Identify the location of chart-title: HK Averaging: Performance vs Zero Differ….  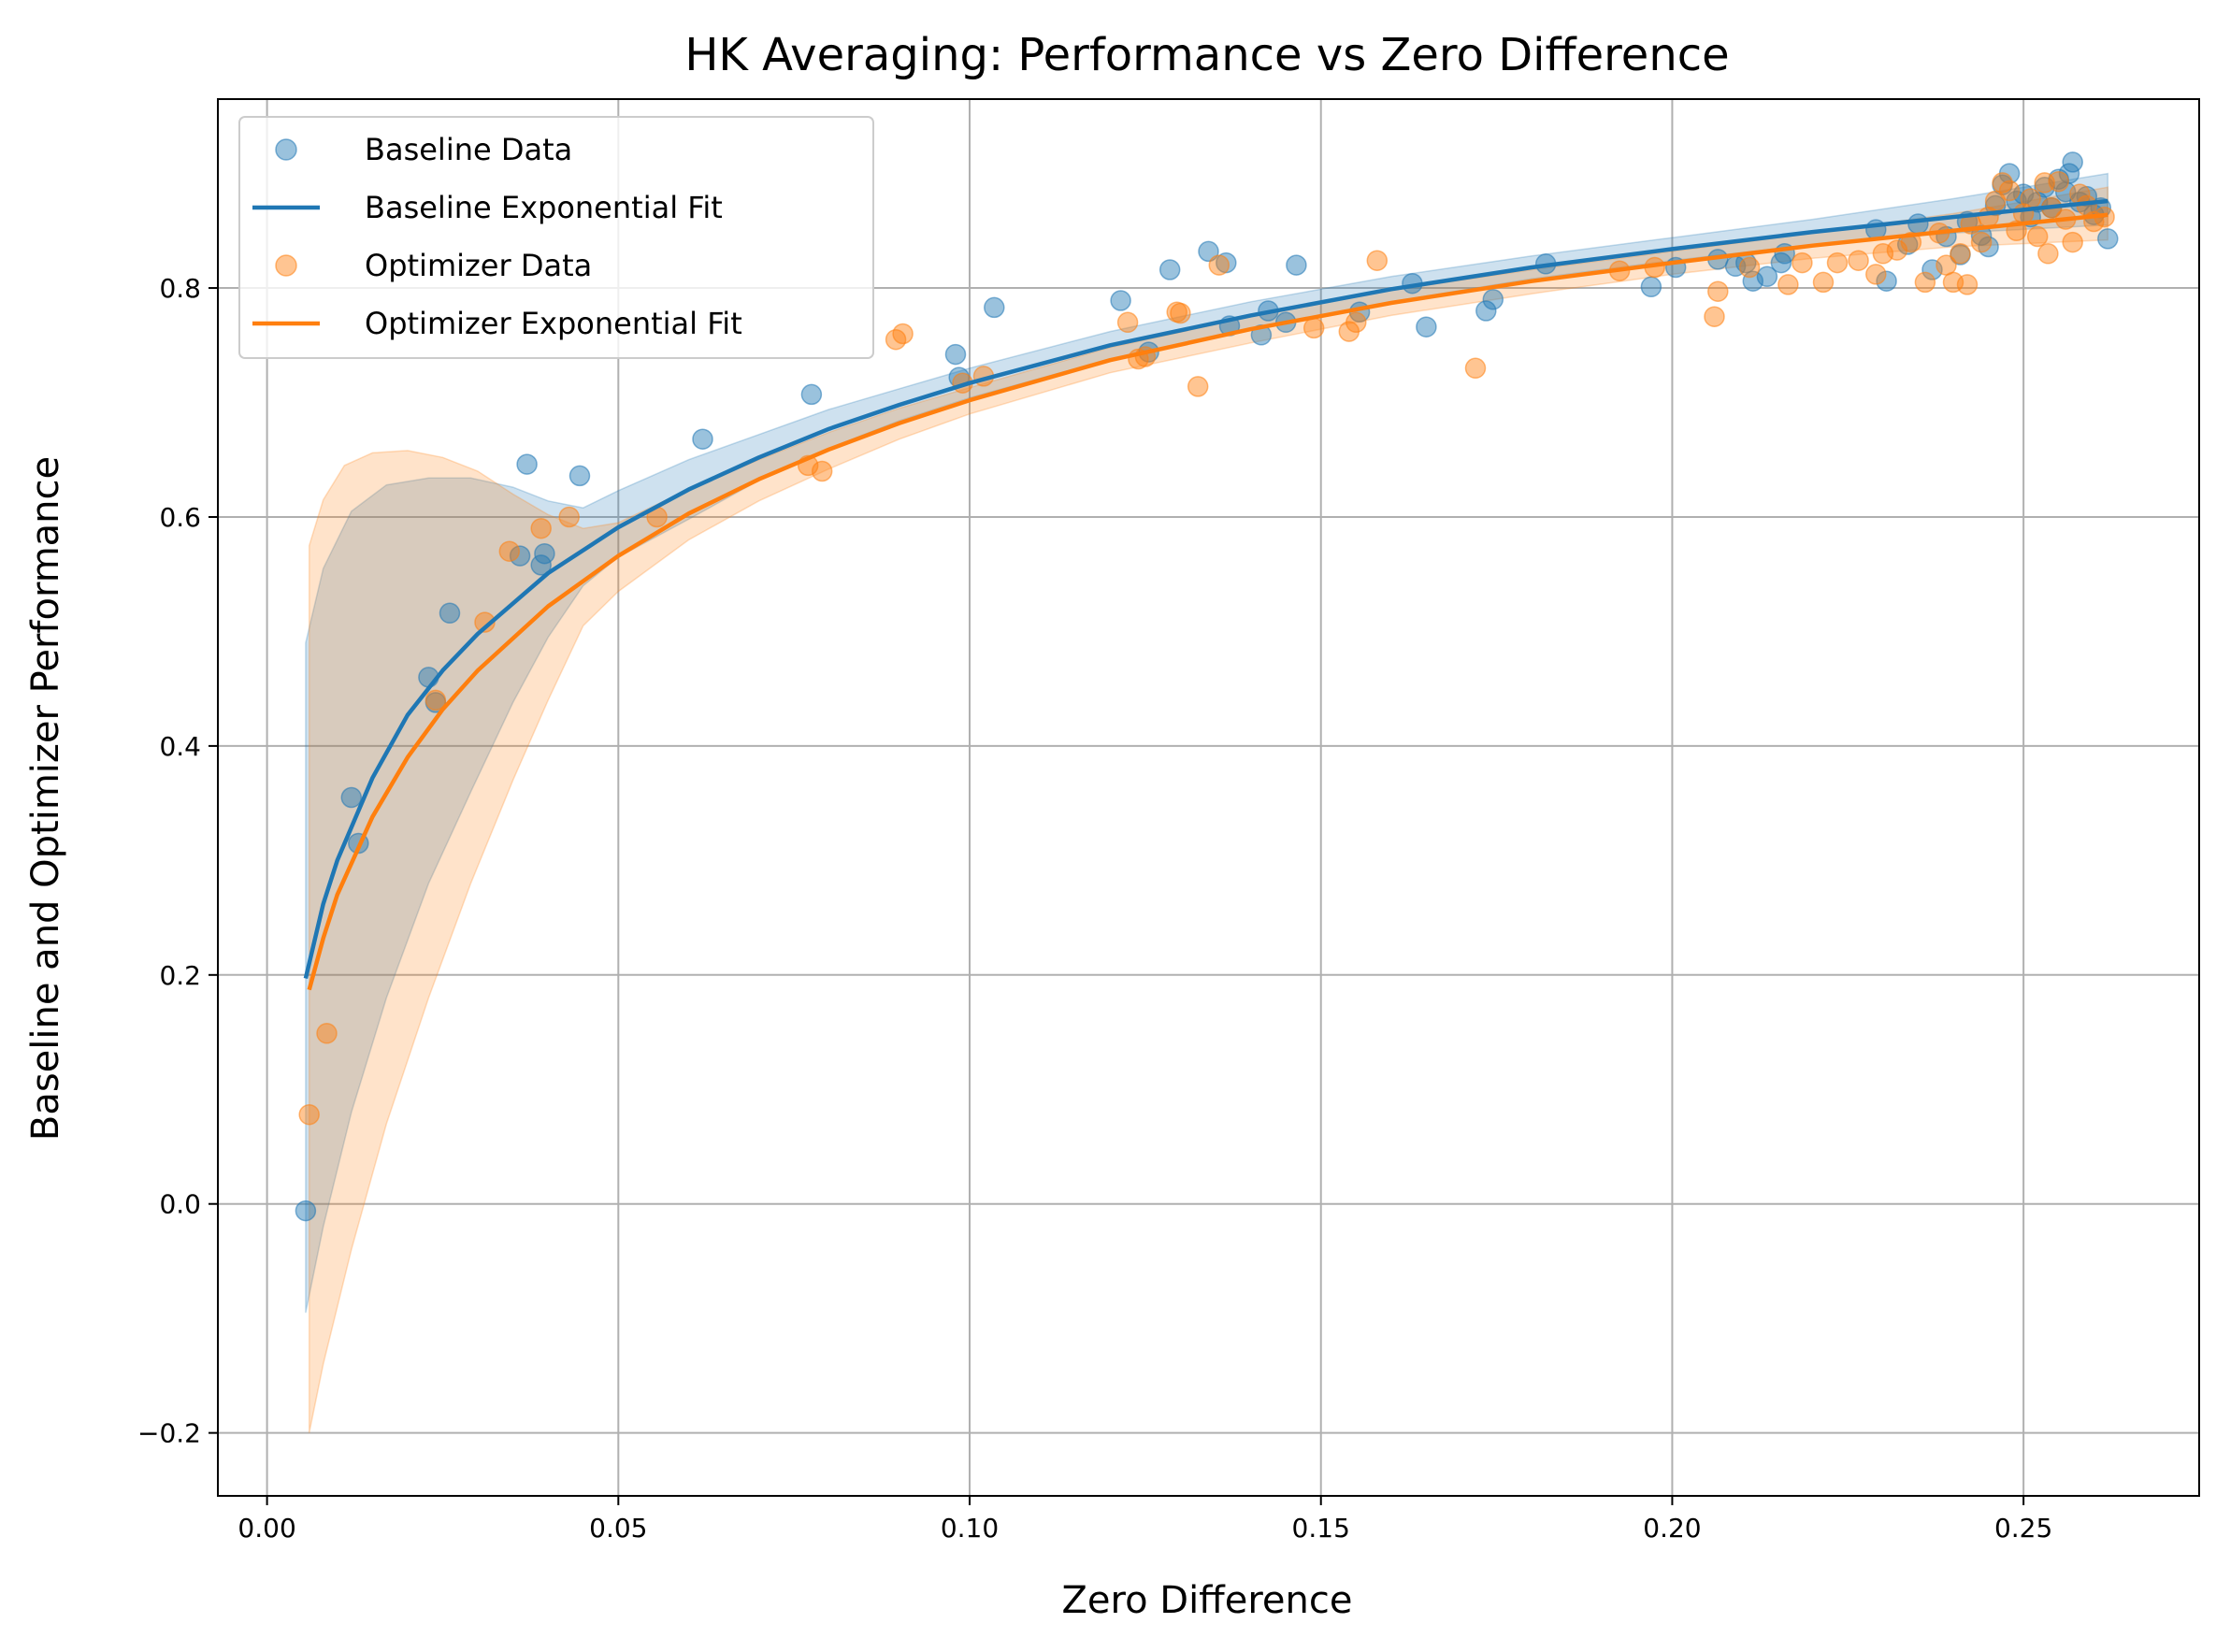
(1206, 55).